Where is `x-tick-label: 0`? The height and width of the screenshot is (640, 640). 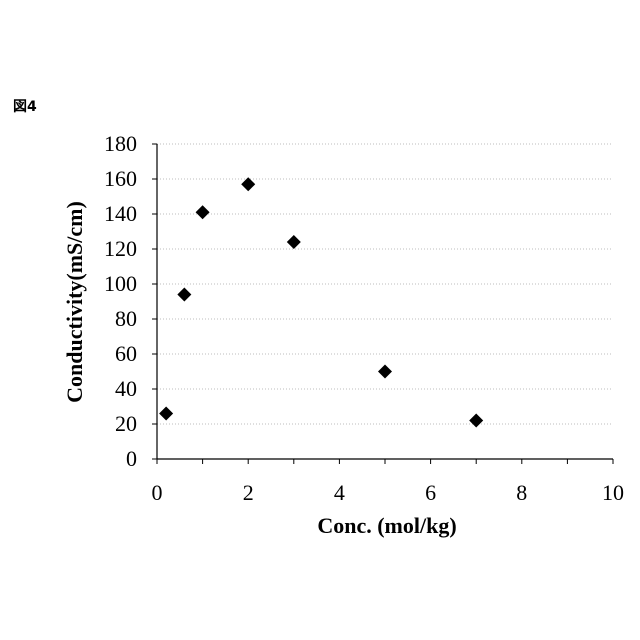 x-tick-label: 0 is located at coordinates (157, 492).